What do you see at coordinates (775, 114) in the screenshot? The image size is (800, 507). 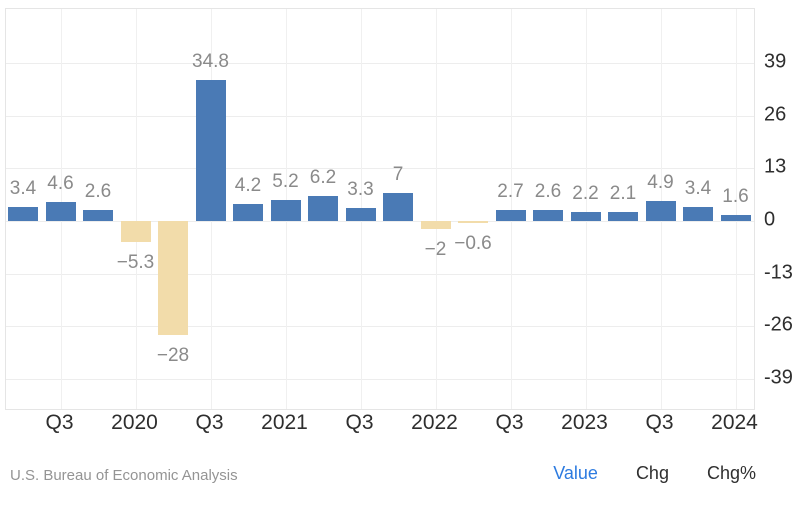 I see `y-axis-label: 26` at bounding box center [775, 114].